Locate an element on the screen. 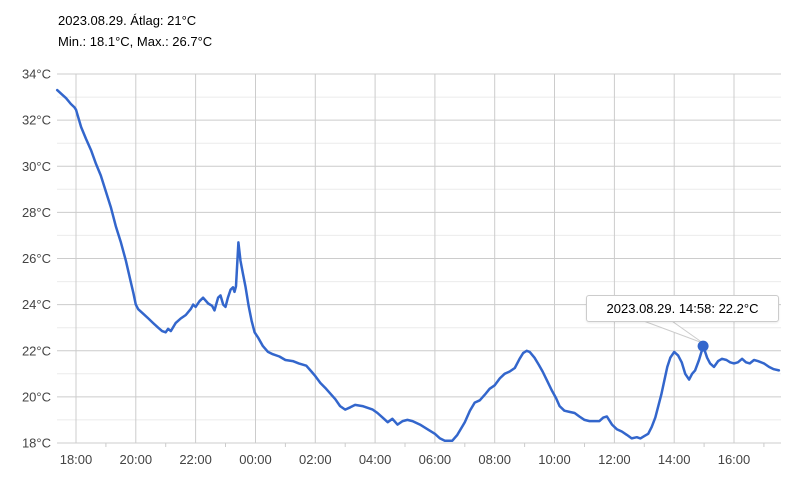 Image resolution: width=786 pixels, height=480 pixels. x-axis-tick-label: 14:00 is located at coordinates (674, 459).